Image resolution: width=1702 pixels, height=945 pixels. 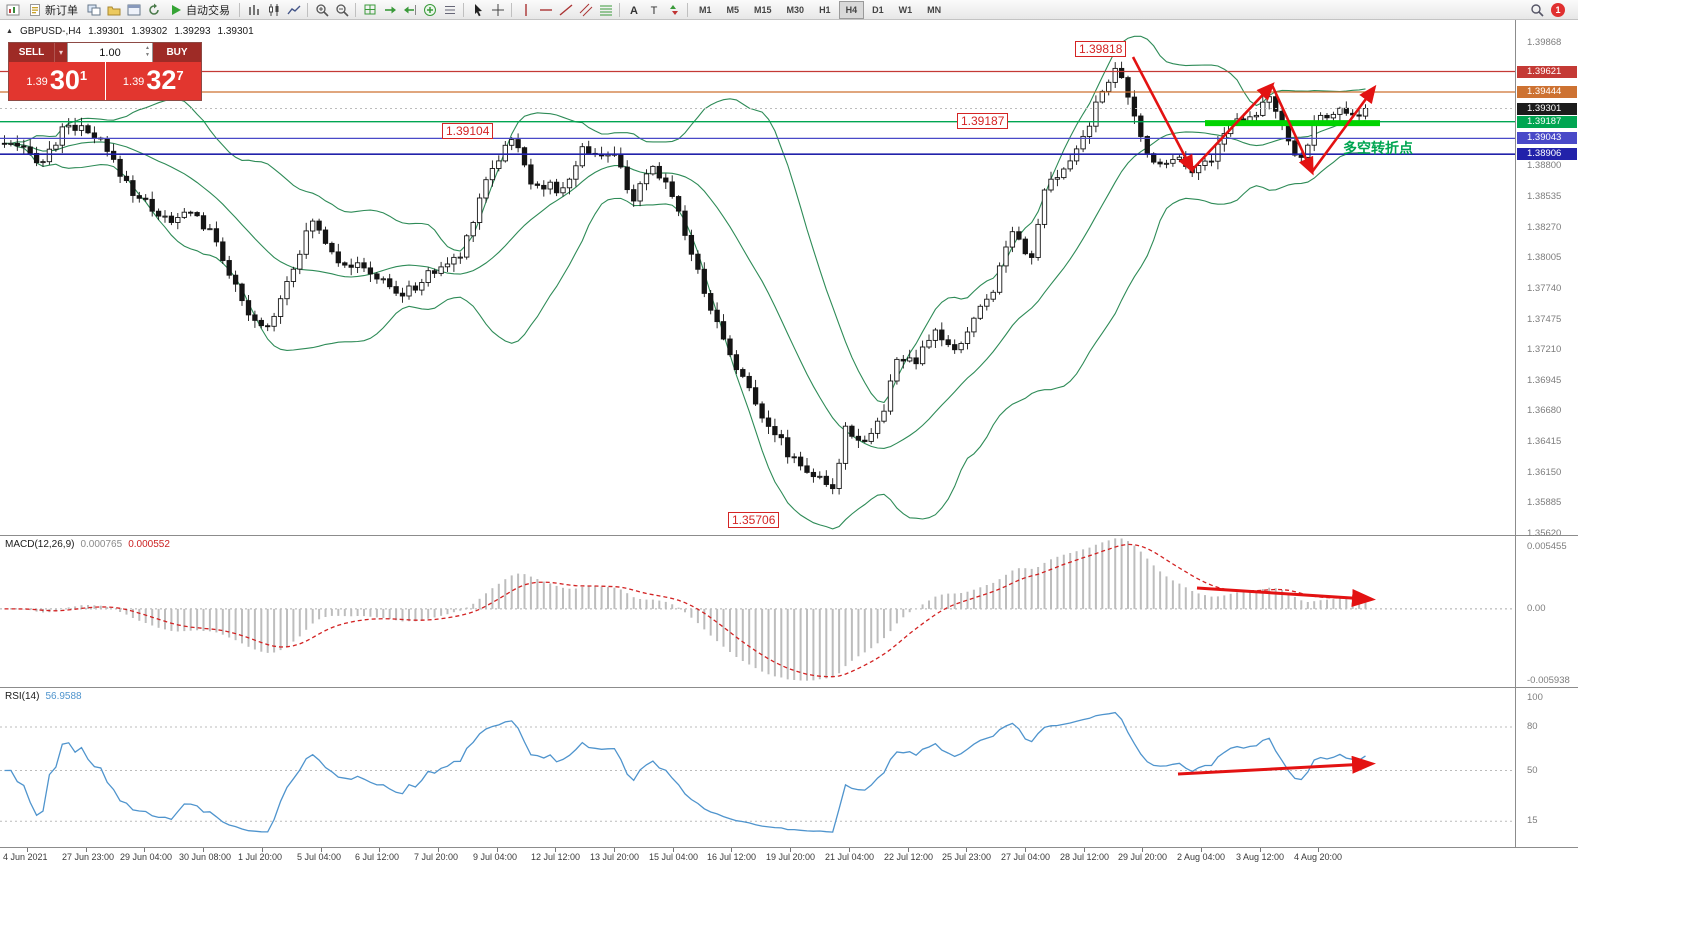 I want to click on time-axis-label: 19 Jul 20:00, so click(x=791, y=857).